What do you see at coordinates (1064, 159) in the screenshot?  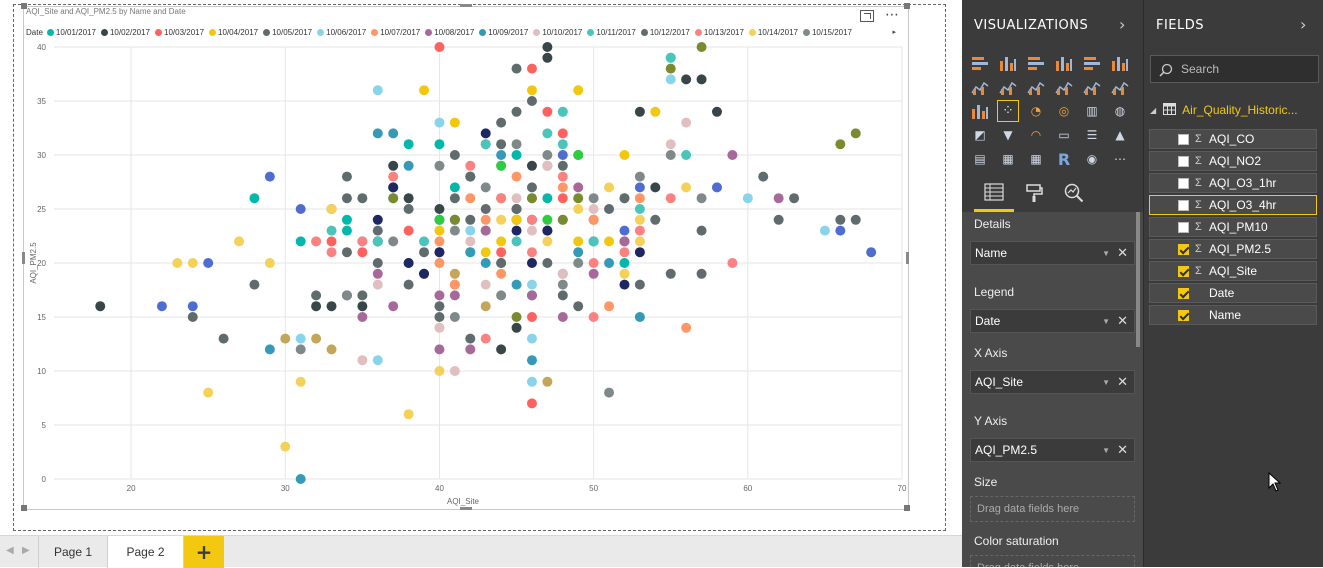 I see `r-script-visual-icon: R` at bounding box center [1064, 159].